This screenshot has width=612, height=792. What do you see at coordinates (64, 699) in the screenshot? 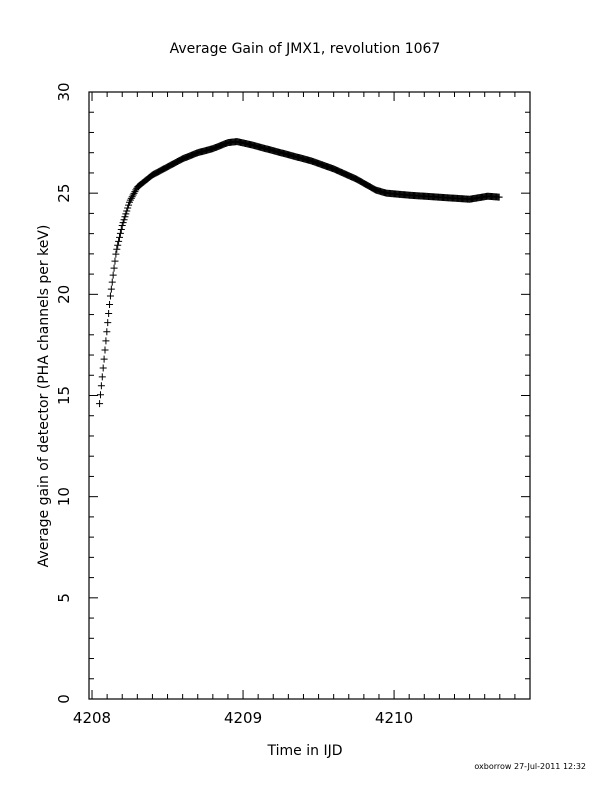
I see `y-tick-label: 0` at bounding box center [64, 699].